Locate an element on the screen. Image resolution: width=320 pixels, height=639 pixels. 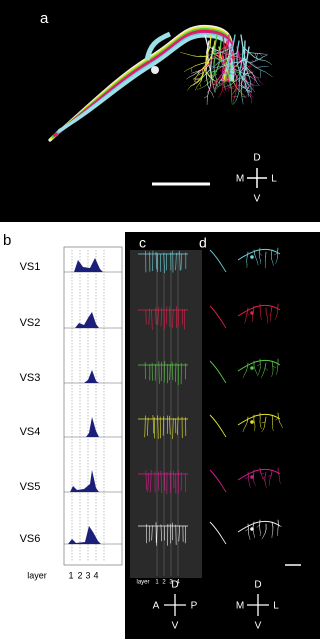
row-label: VS5 is located at coordinates (30, 487).